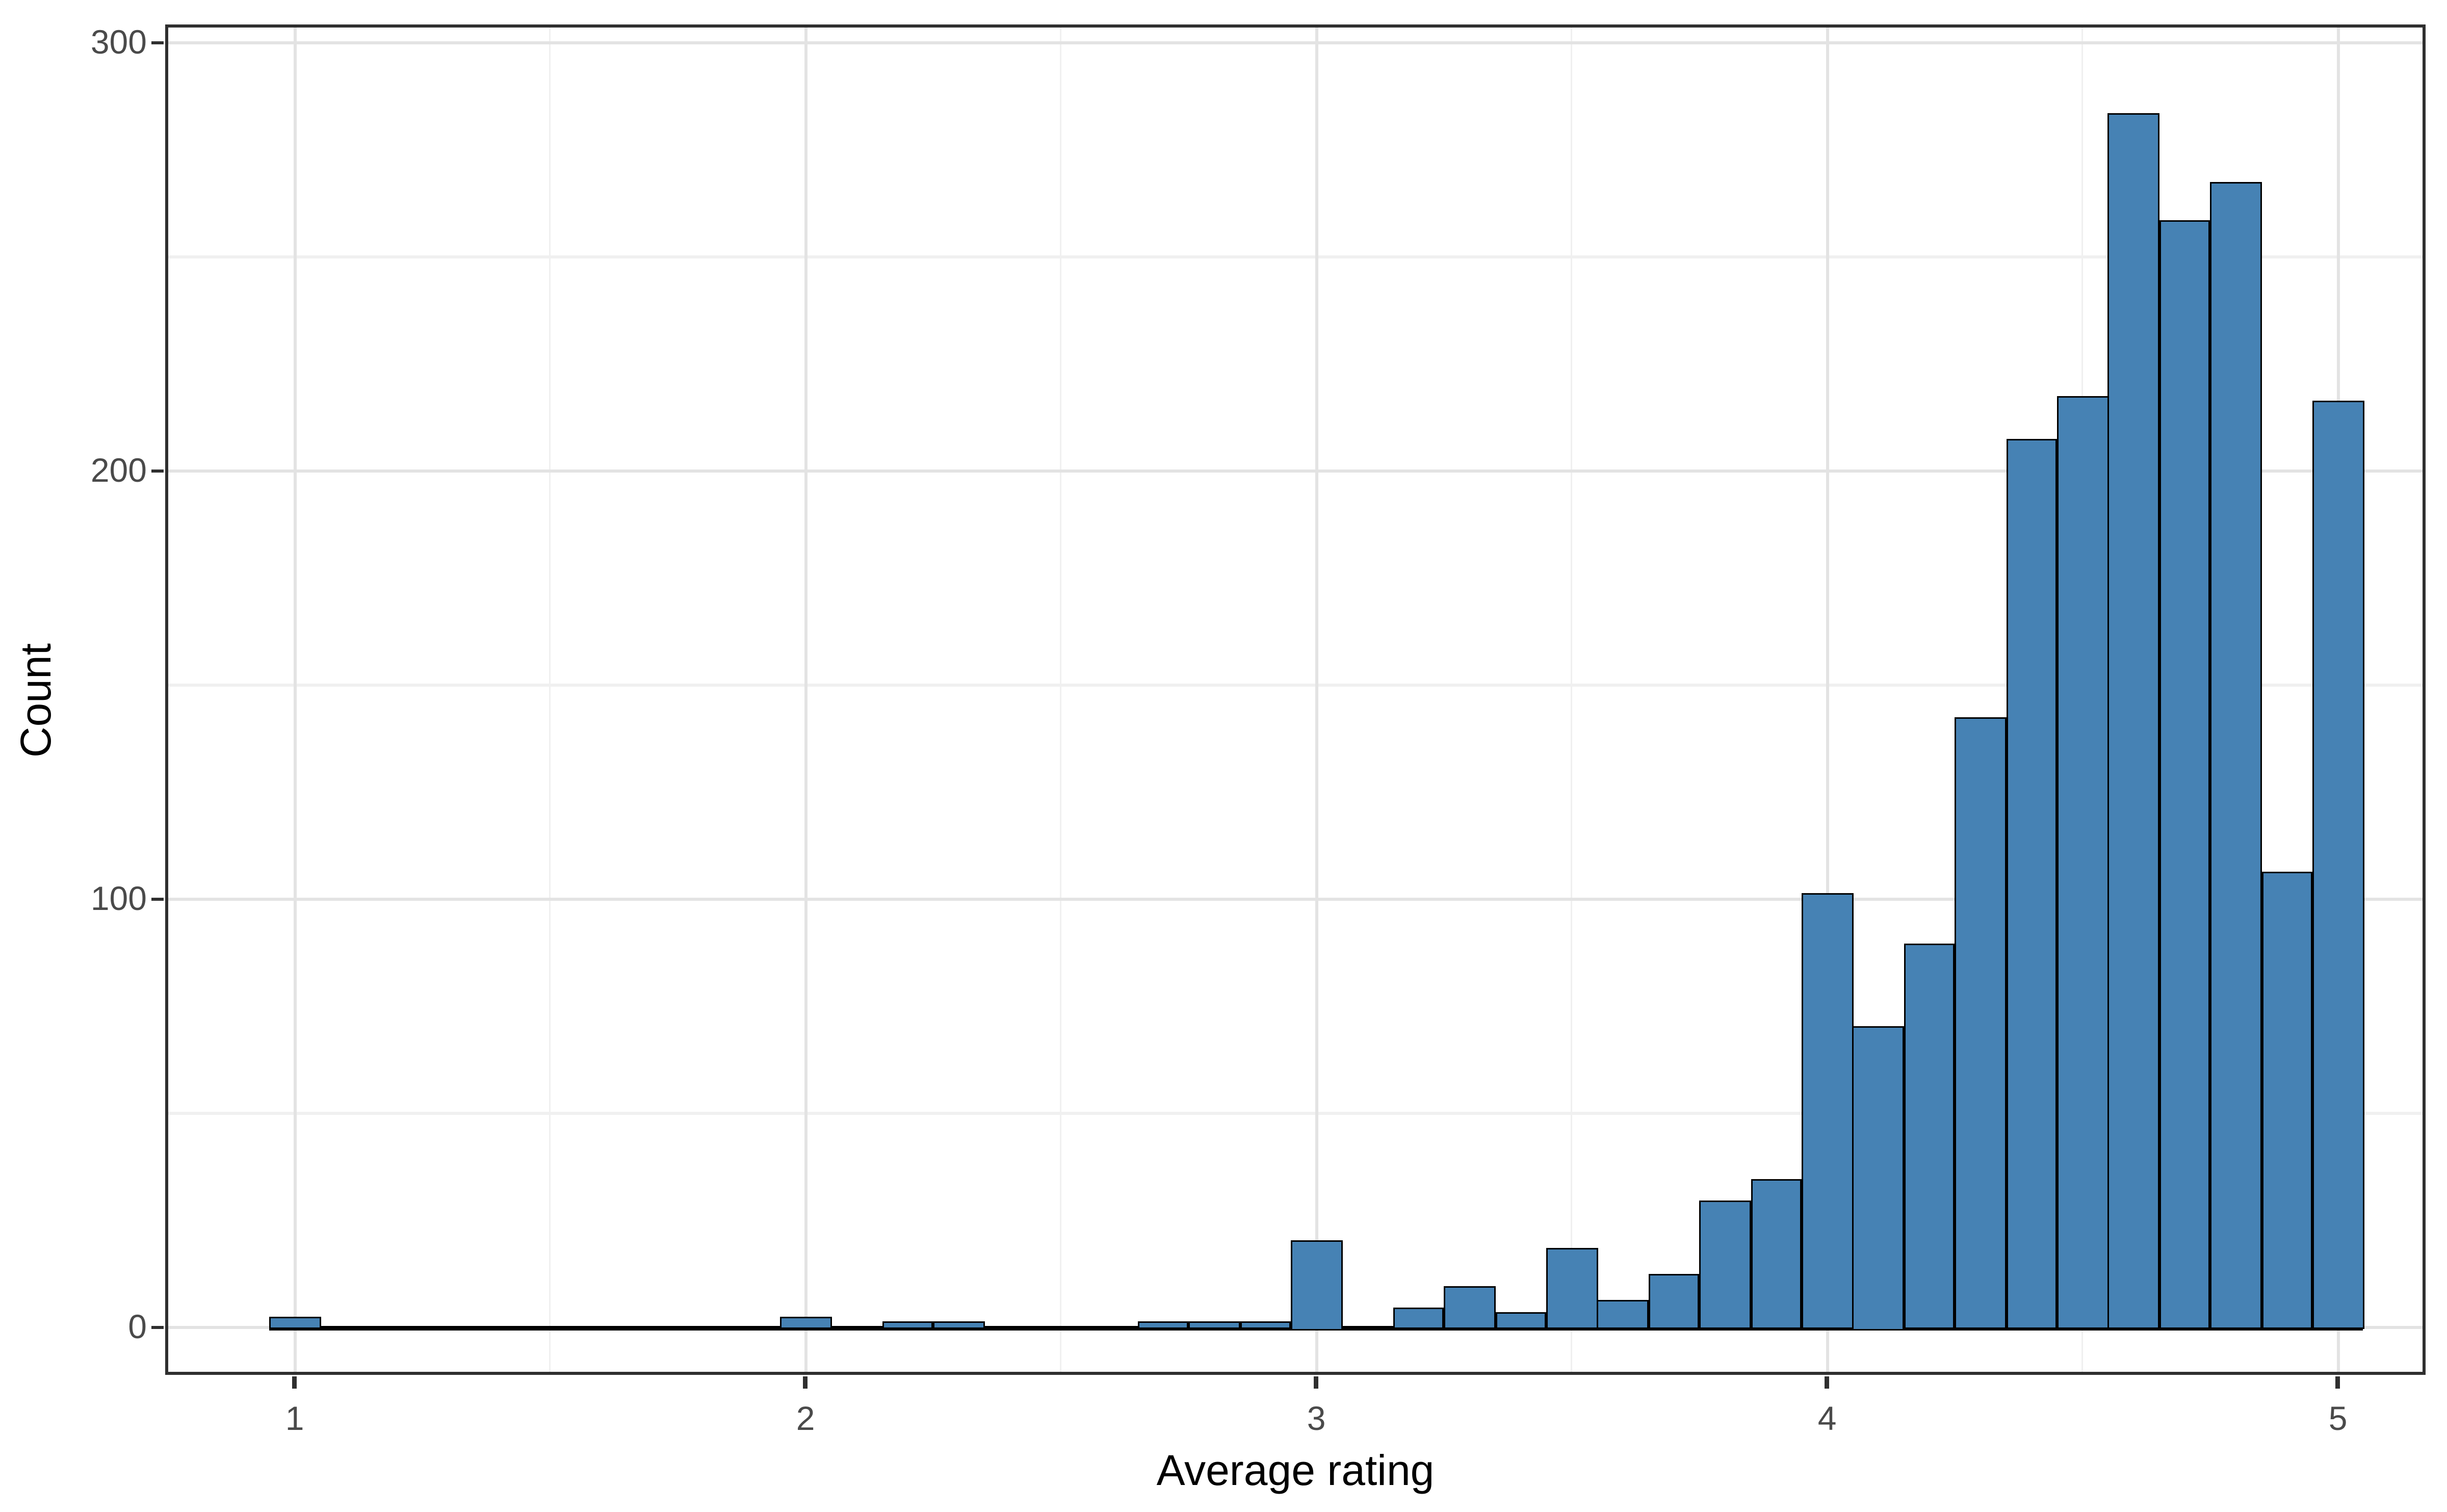 The width and height of the screenshot is (2447, 1512). I want to click on x-tick-label: 4, so click(1827, 1418).